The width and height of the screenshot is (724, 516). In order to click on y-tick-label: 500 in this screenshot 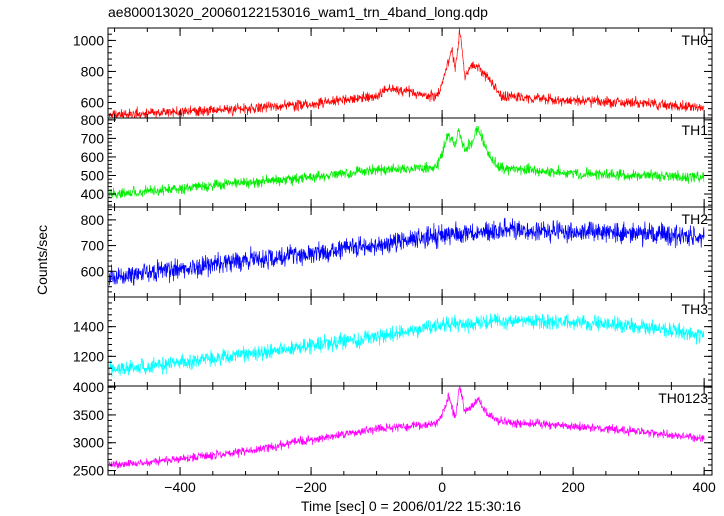, I will do `click(93, 175)`.